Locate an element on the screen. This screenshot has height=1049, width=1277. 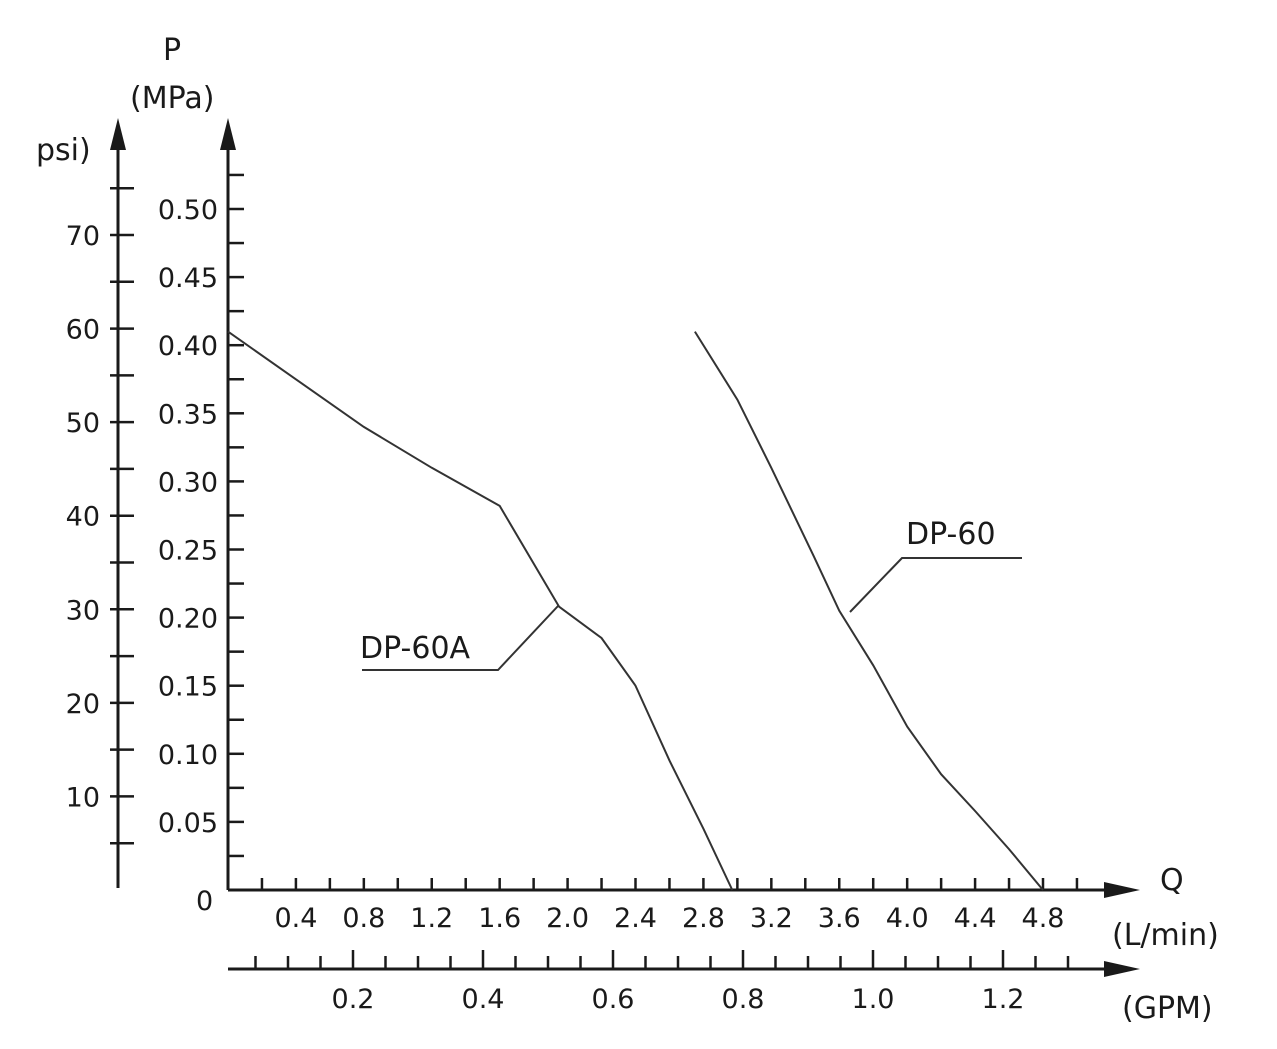
psi-tick-label: 60 is located at coordinates (83, 330).